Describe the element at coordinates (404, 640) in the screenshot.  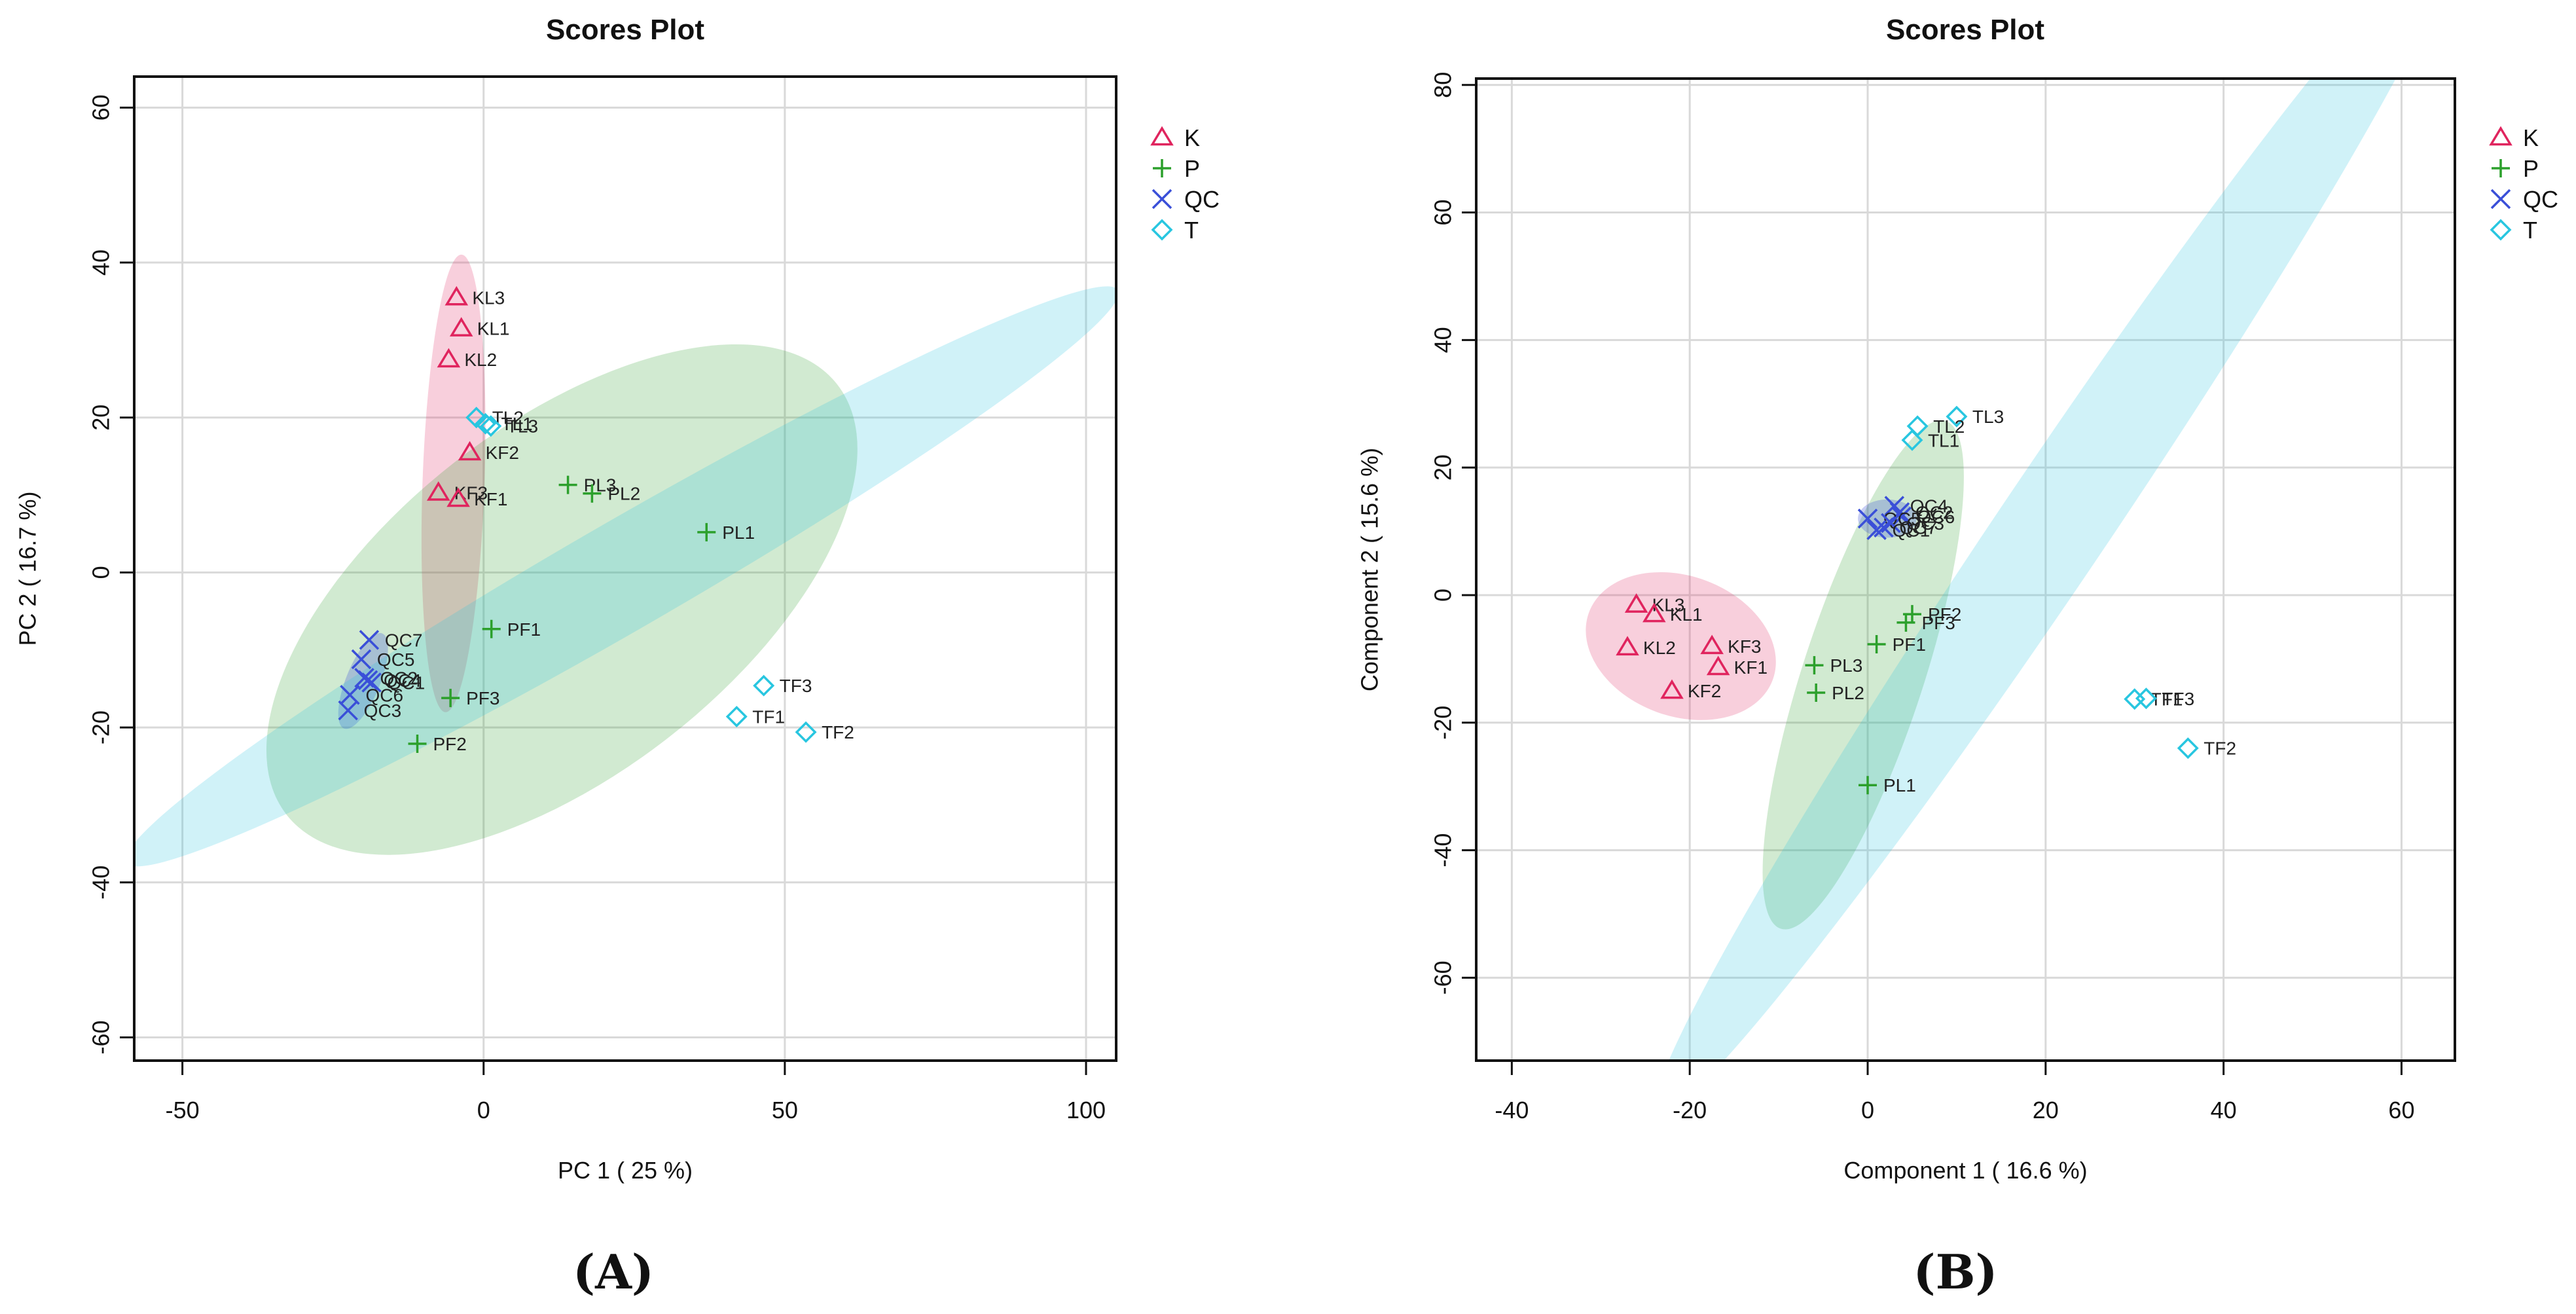
I see `panel-a-point-label-qc7: QC7` at that location.